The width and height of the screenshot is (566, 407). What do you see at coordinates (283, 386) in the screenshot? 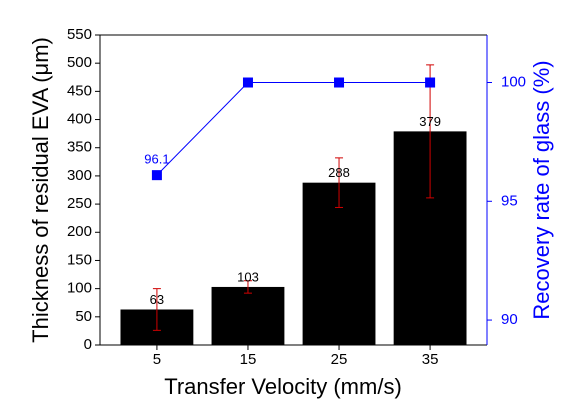
I see `x-axis-title: Transfer Velocity (mm/s)` at bounding box center [283, 386].